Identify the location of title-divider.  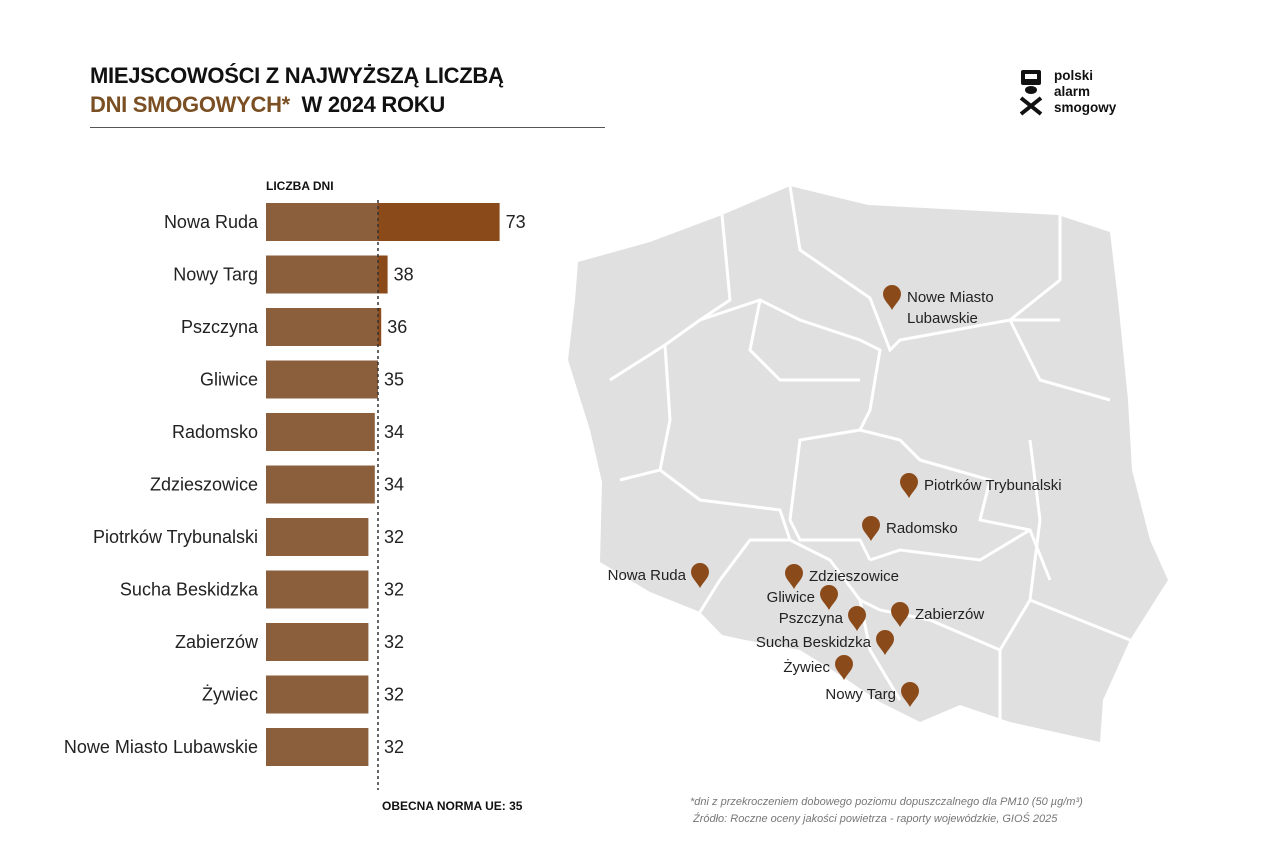
(347, 127).